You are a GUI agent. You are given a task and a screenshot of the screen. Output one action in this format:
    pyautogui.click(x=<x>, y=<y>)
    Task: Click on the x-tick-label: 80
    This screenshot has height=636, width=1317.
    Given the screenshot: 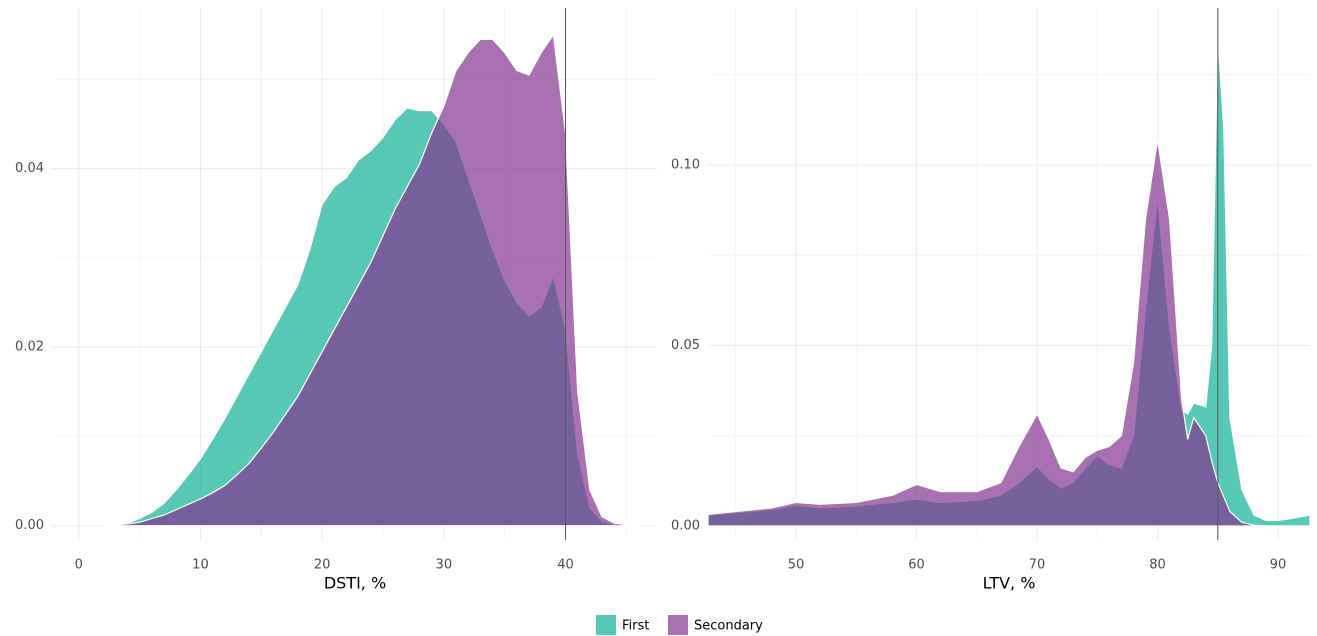 What is the action you would take?
    pyautogui.click(x=1157, y=565)
    